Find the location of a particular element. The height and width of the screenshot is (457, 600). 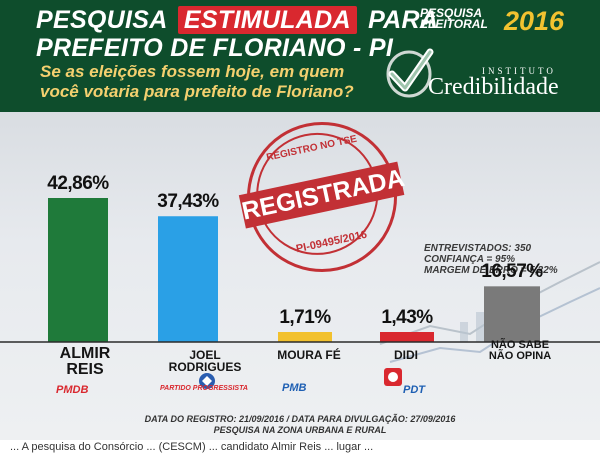

question-line-2: você votaria para prefeito de Floriano? is located at coordinates (197, 91).